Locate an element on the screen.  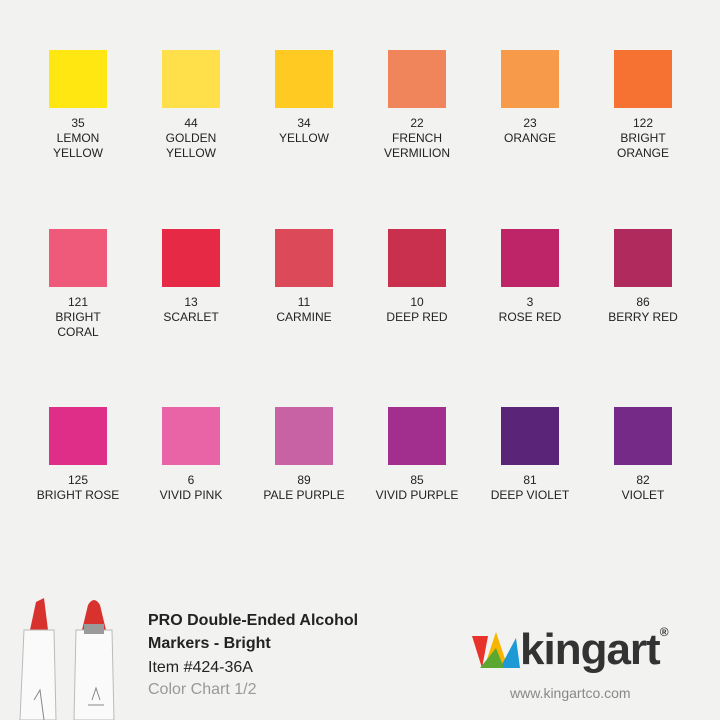
color-name: VIVID PURPLE is located at coordinates (417, 495).